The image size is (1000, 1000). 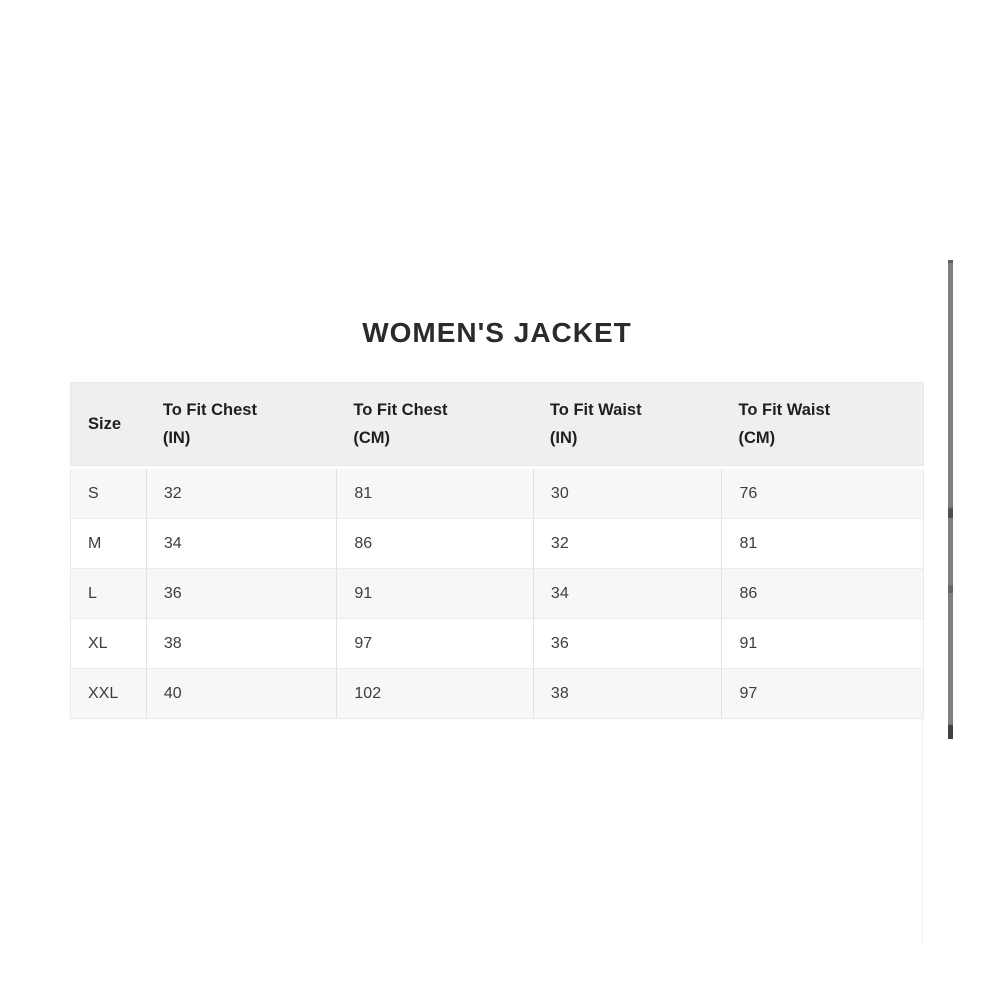 I want to click on column-header-size: Size, so click(x=108, y=424).